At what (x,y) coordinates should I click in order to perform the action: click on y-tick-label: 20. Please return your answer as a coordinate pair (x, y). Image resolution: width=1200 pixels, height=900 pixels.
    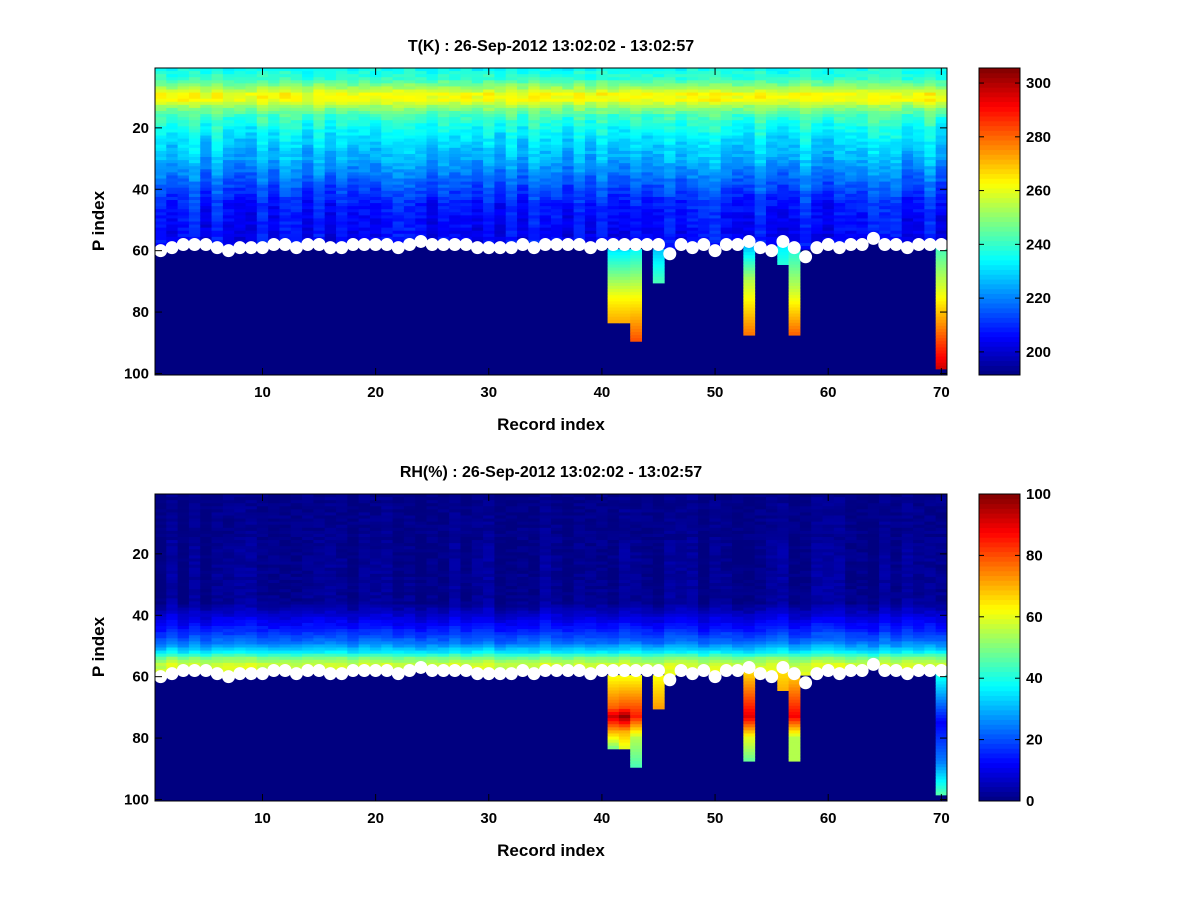
    Looking at the image, I should click on (140, 128).